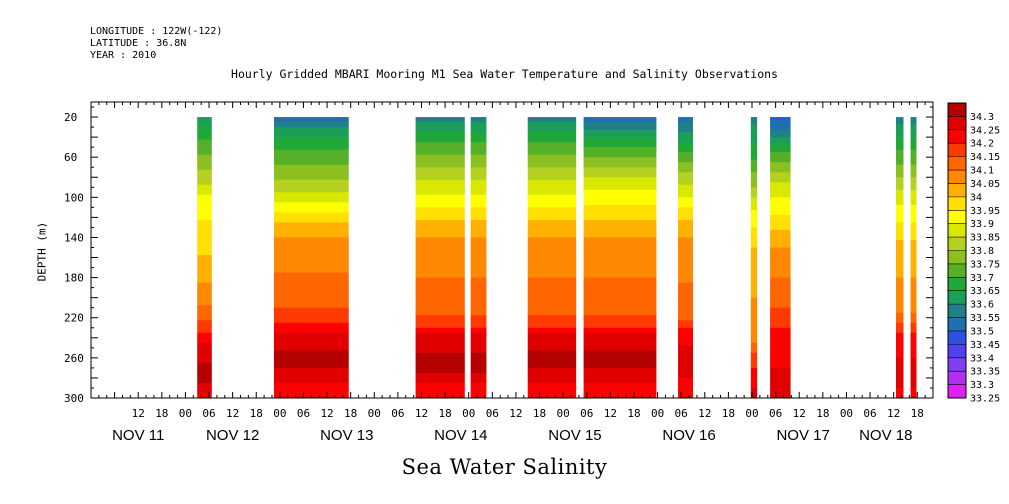  Describe the element at coordinates (374, 413) in the screenshot. I see `x-tick-label: 00` at that location.